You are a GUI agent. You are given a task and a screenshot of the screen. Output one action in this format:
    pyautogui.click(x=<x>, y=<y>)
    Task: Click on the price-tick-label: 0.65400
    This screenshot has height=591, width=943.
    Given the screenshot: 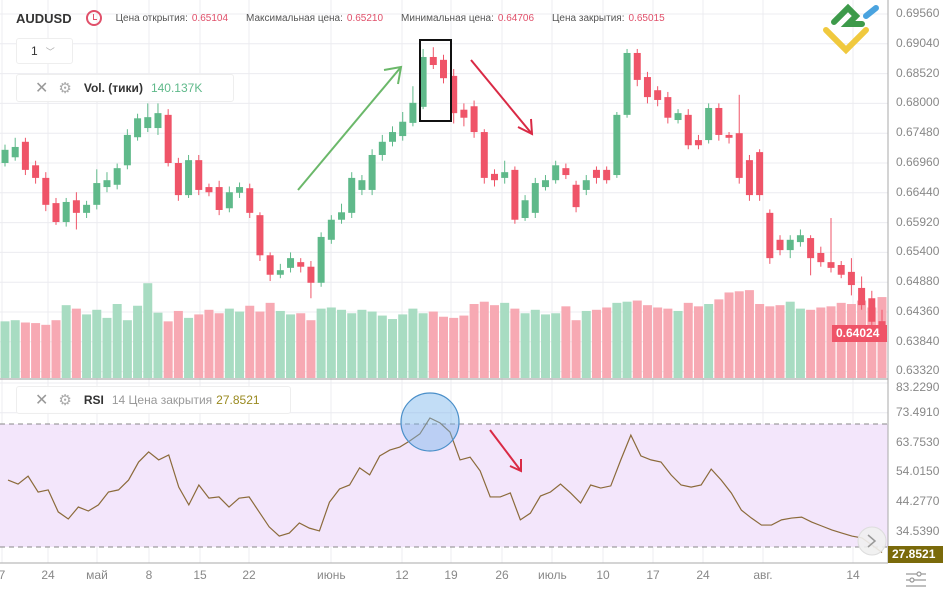 What is the action you would take?
    pyautogui.click(x=918, y=251)
    